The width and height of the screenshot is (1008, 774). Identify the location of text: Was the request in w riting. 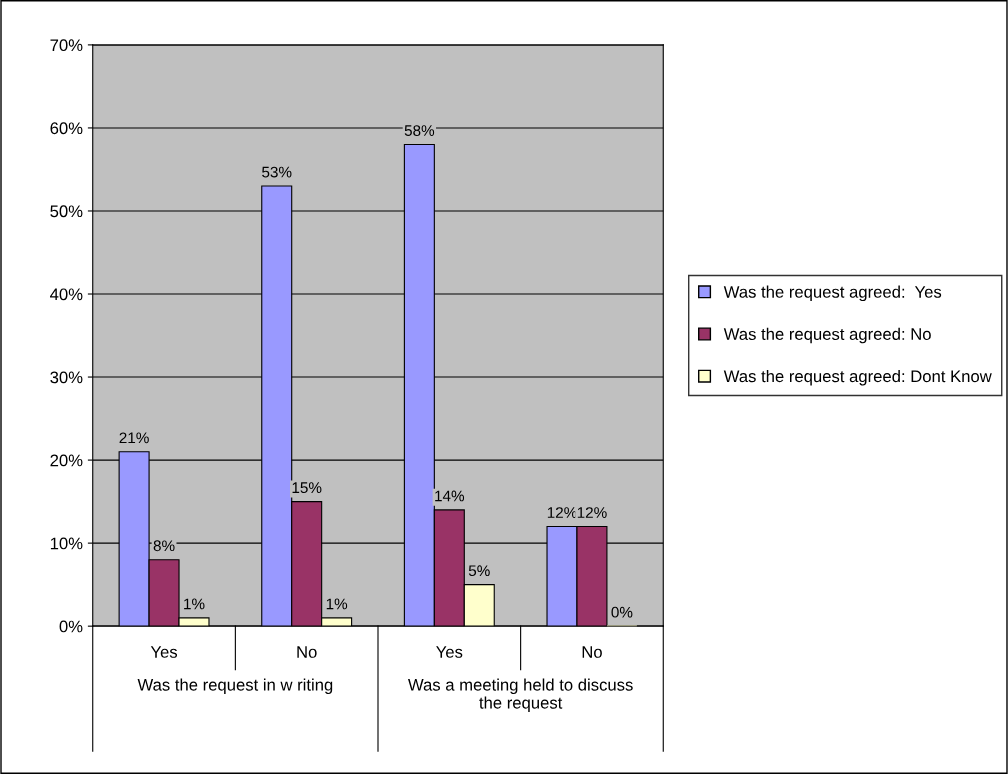
(235, 686).